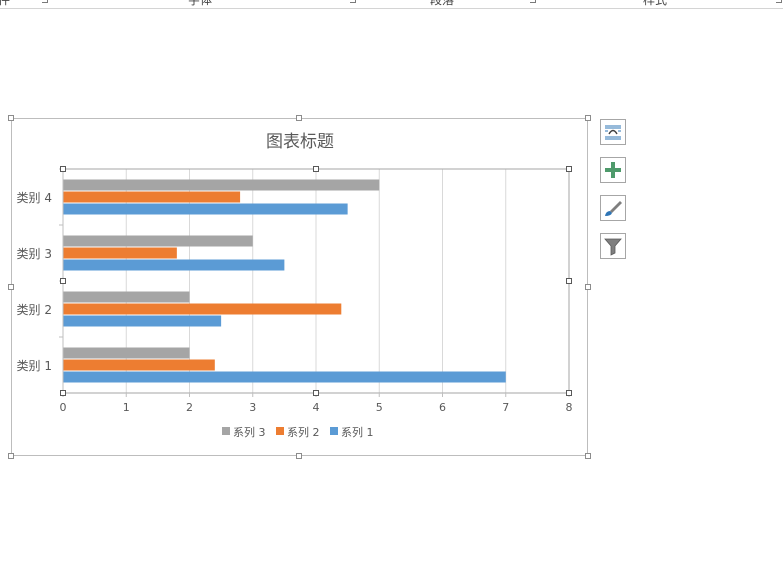 This screenshot has height=563, width=783. I want to click on category-label: 类别 1, so click(34, 366).